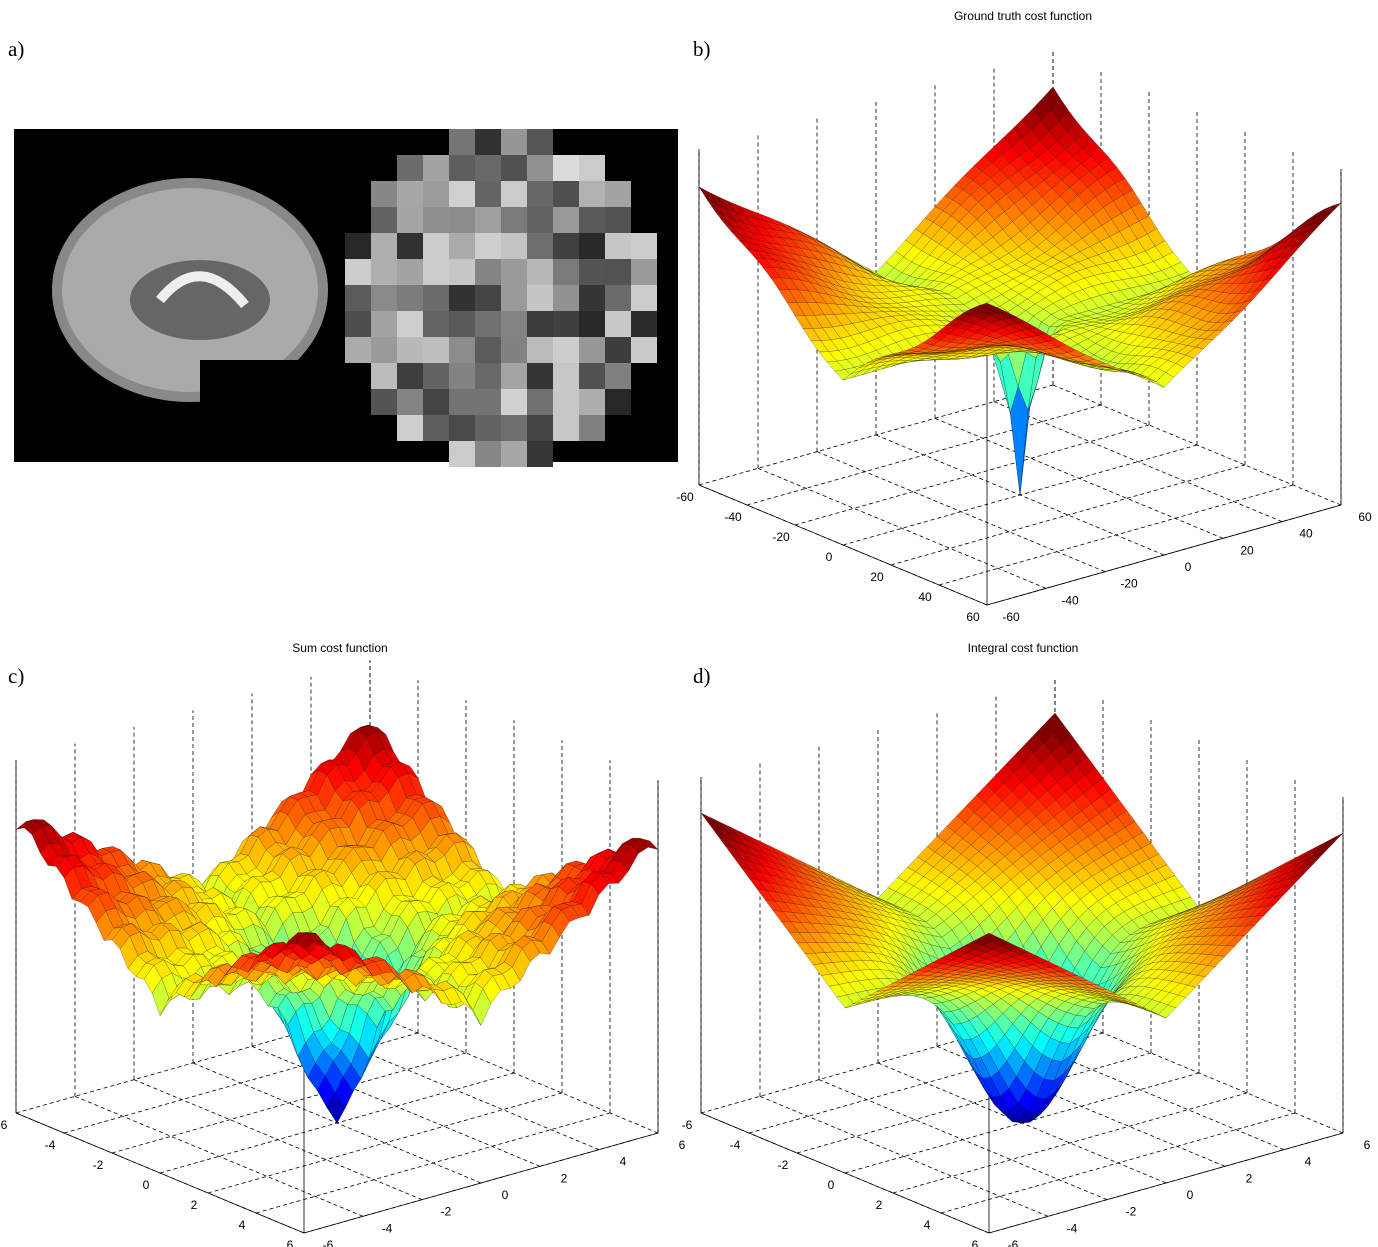  What do you see at coordinates (339, 648) in the screenshot?
I see `panel-title: Sum cost function` at bounding box center [339, 648].